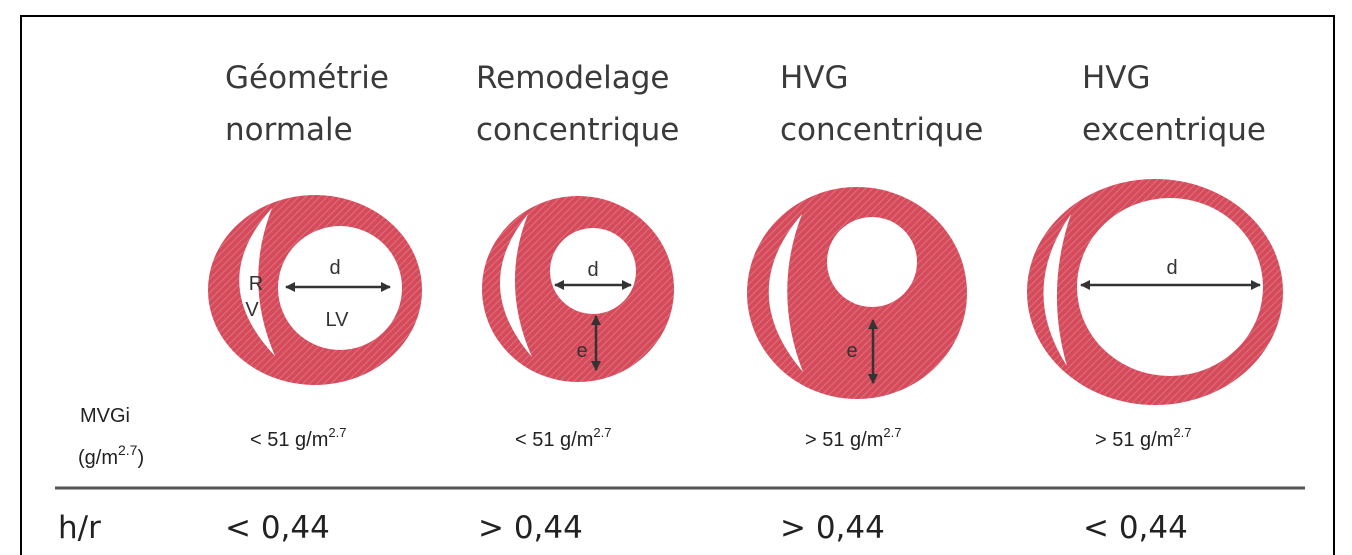 The image size is (1352, 555). Describe the element at coordinates (1155, 292) in the screenshot. I see `heart-eccentric: d` at that location.